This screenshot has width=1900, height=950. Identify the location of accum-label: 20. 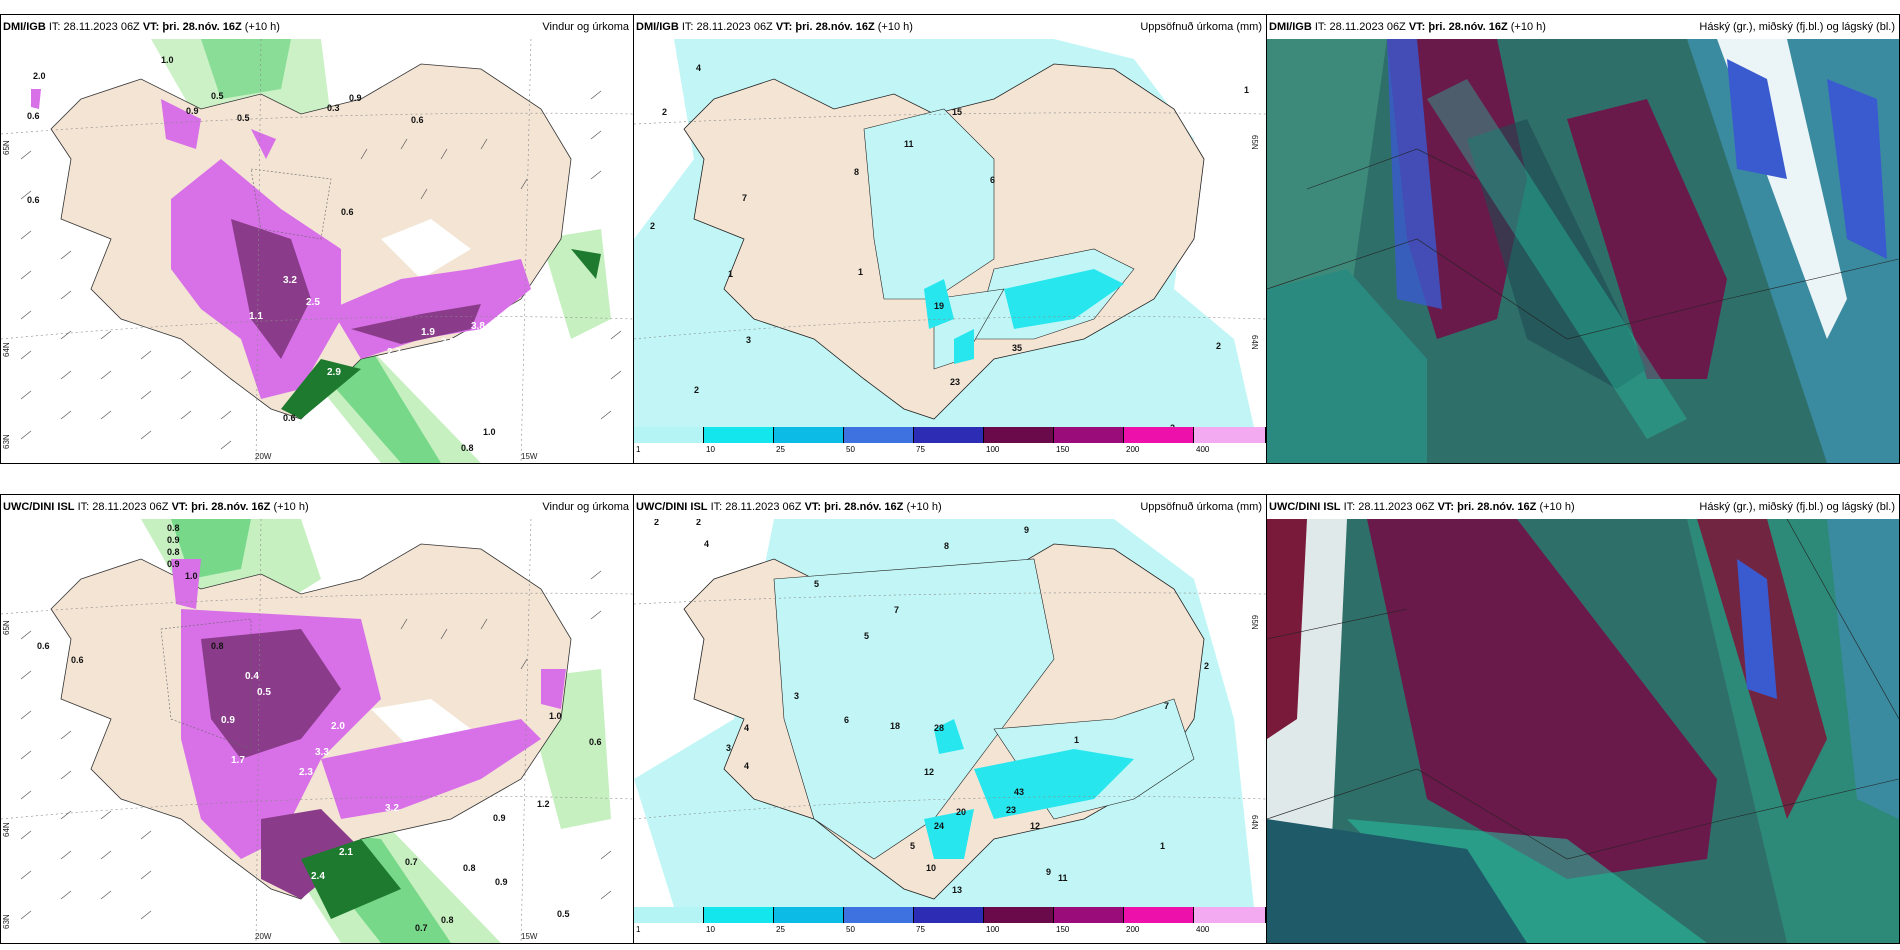
(961, 812).